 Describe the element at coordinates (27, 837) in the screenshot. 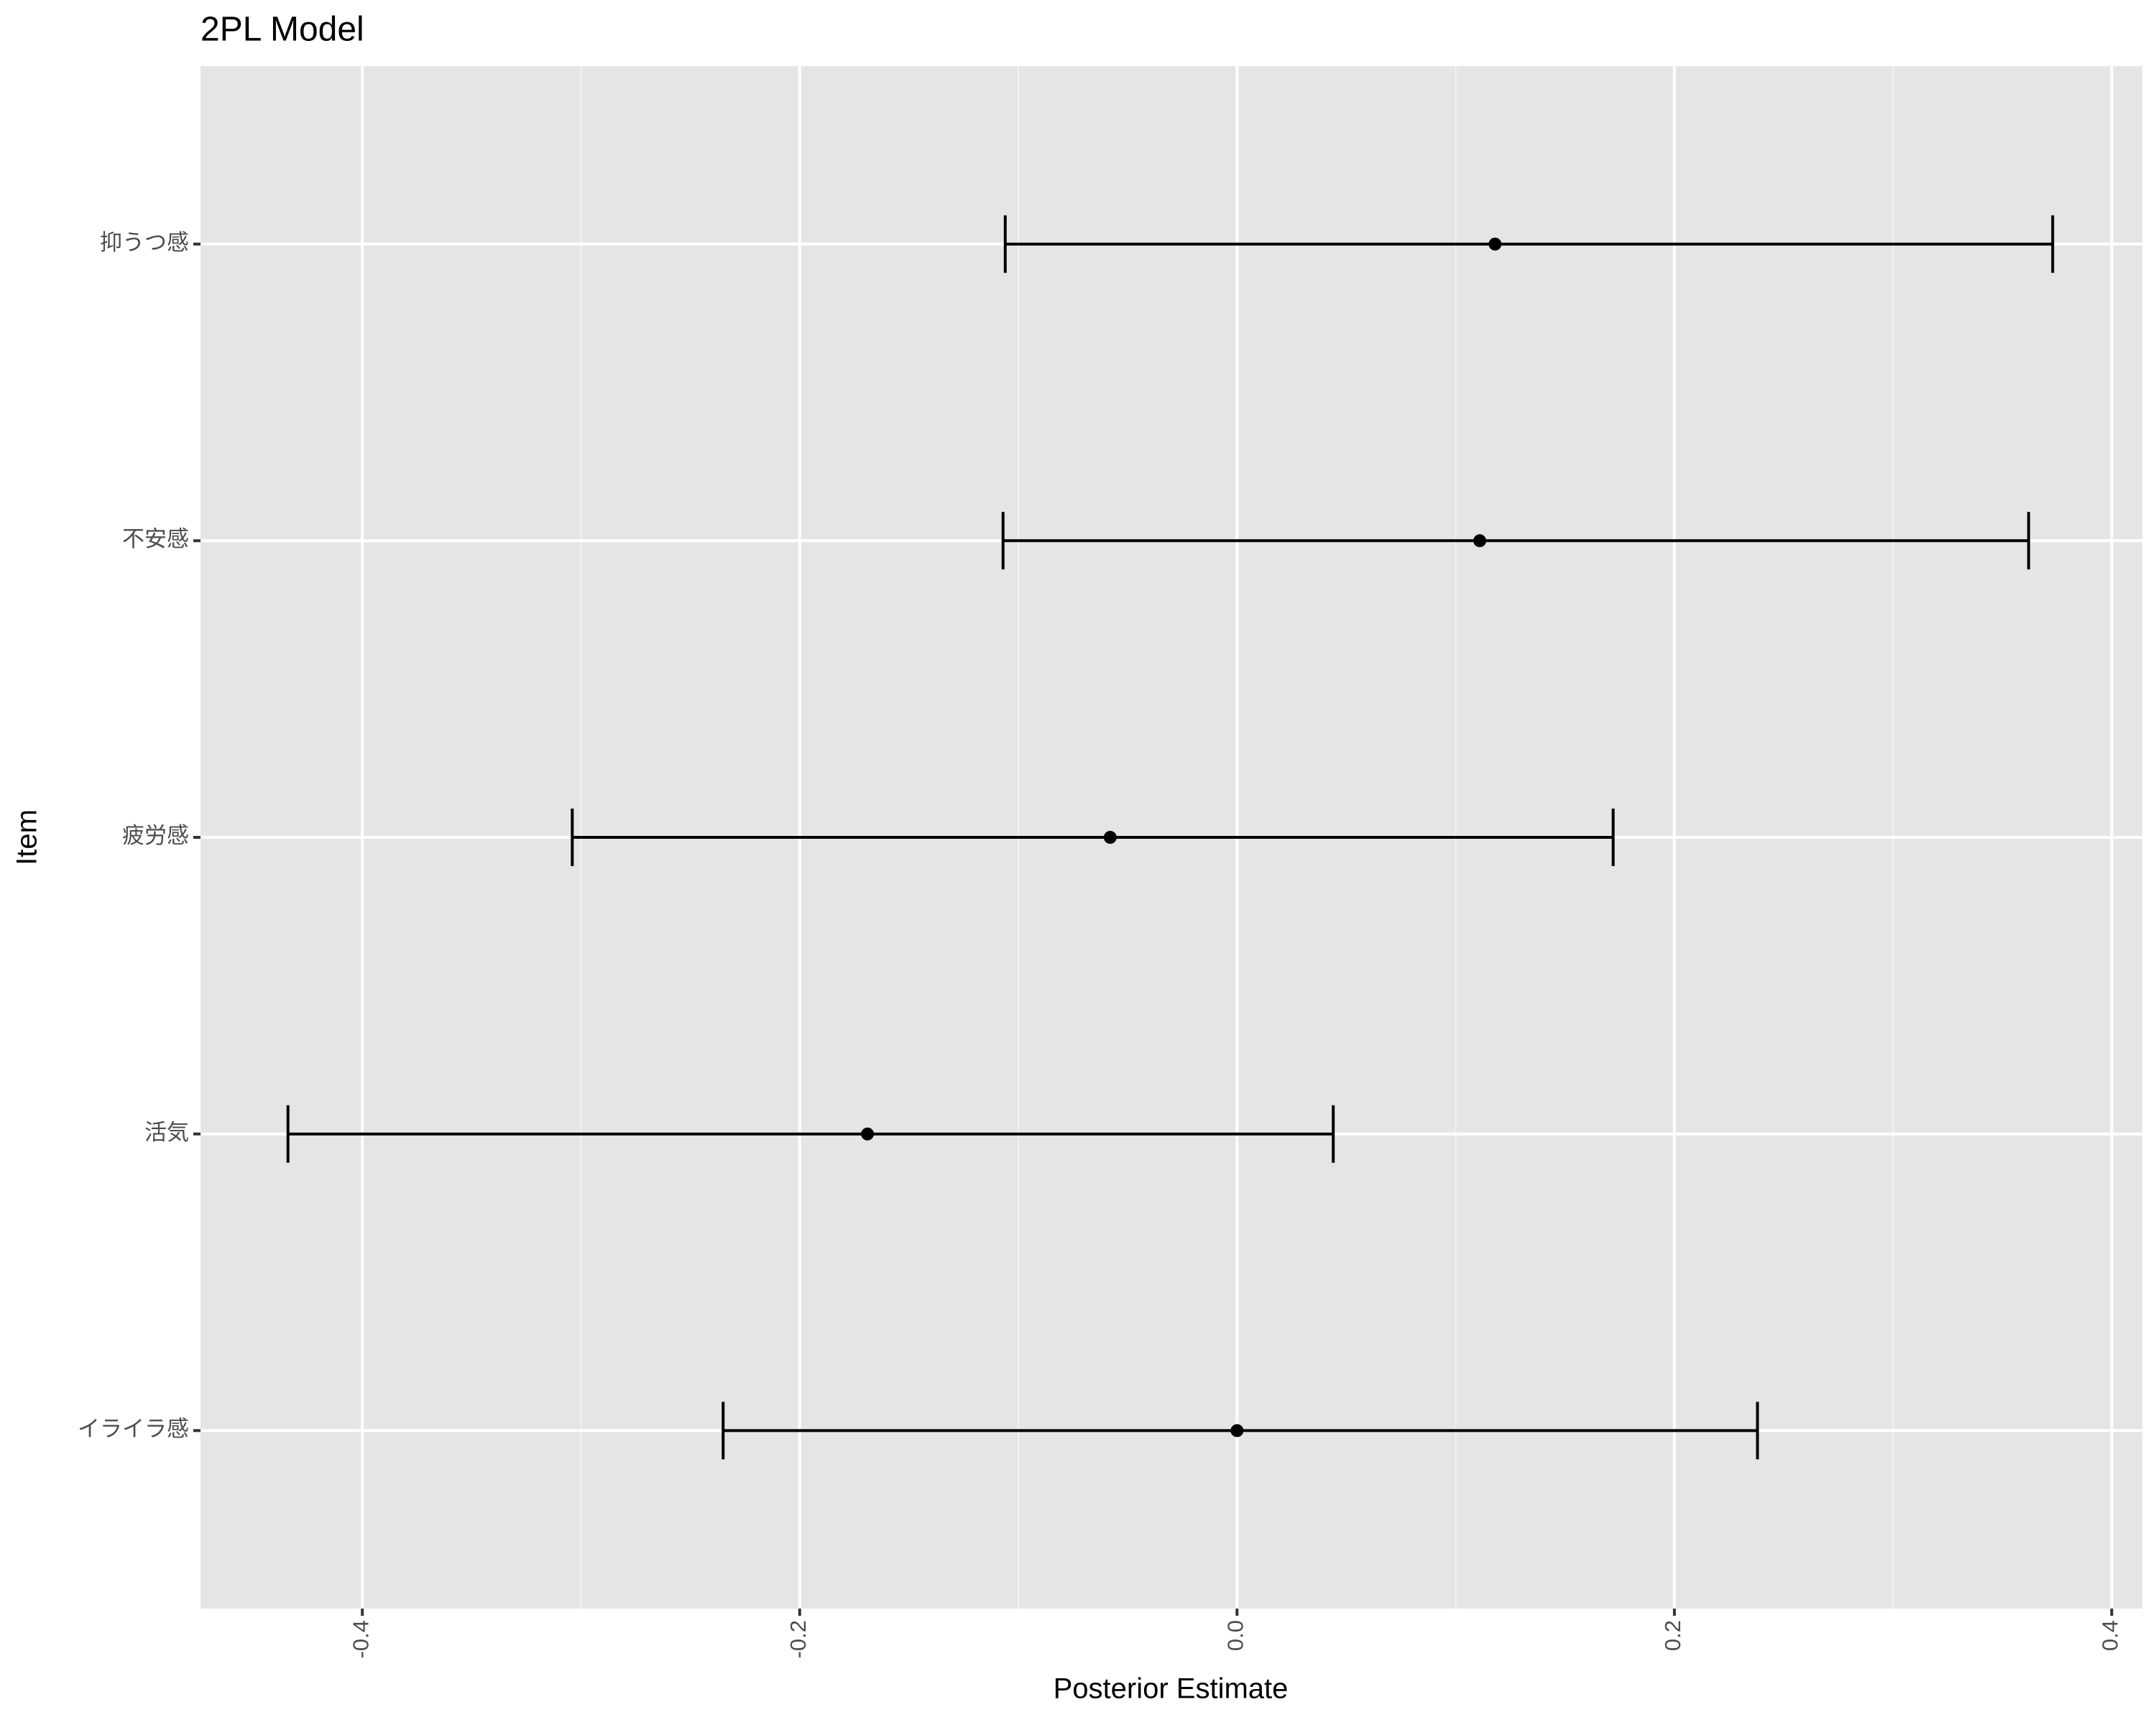

I see `y-axis-title: Item` at that location.